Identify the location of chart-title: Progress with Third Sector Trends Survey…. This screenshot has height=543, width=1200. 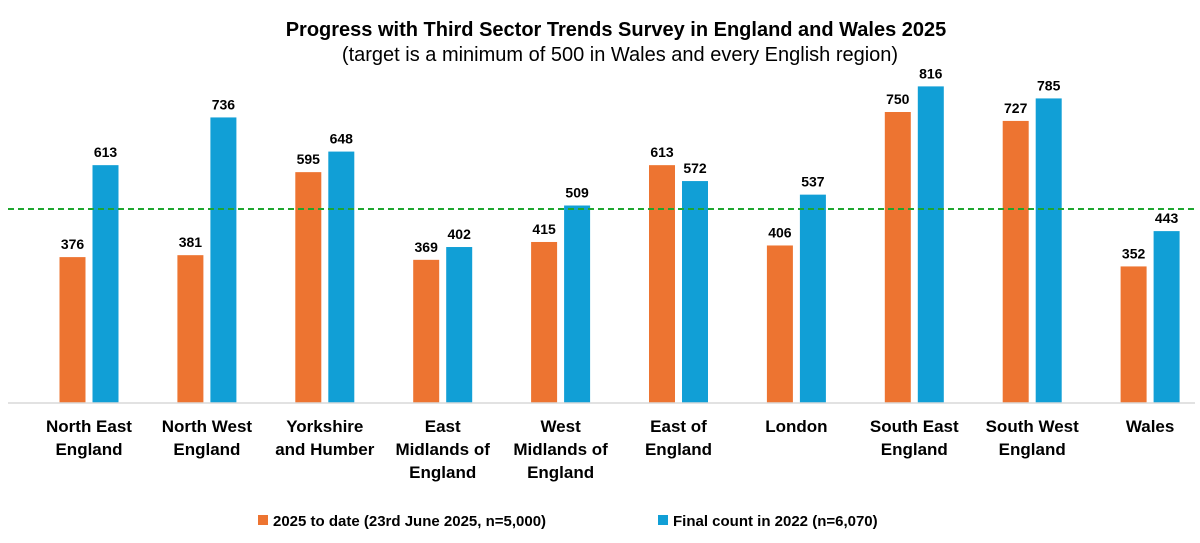
(616, 30).